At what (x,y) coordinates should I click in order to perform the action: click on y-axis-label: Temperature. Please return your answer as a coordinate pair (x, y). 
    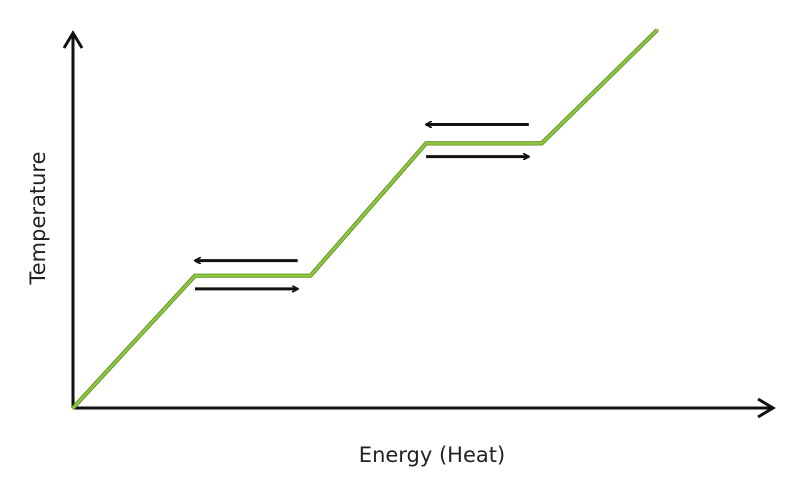
    Looking at the image, I should click on (38, 218).